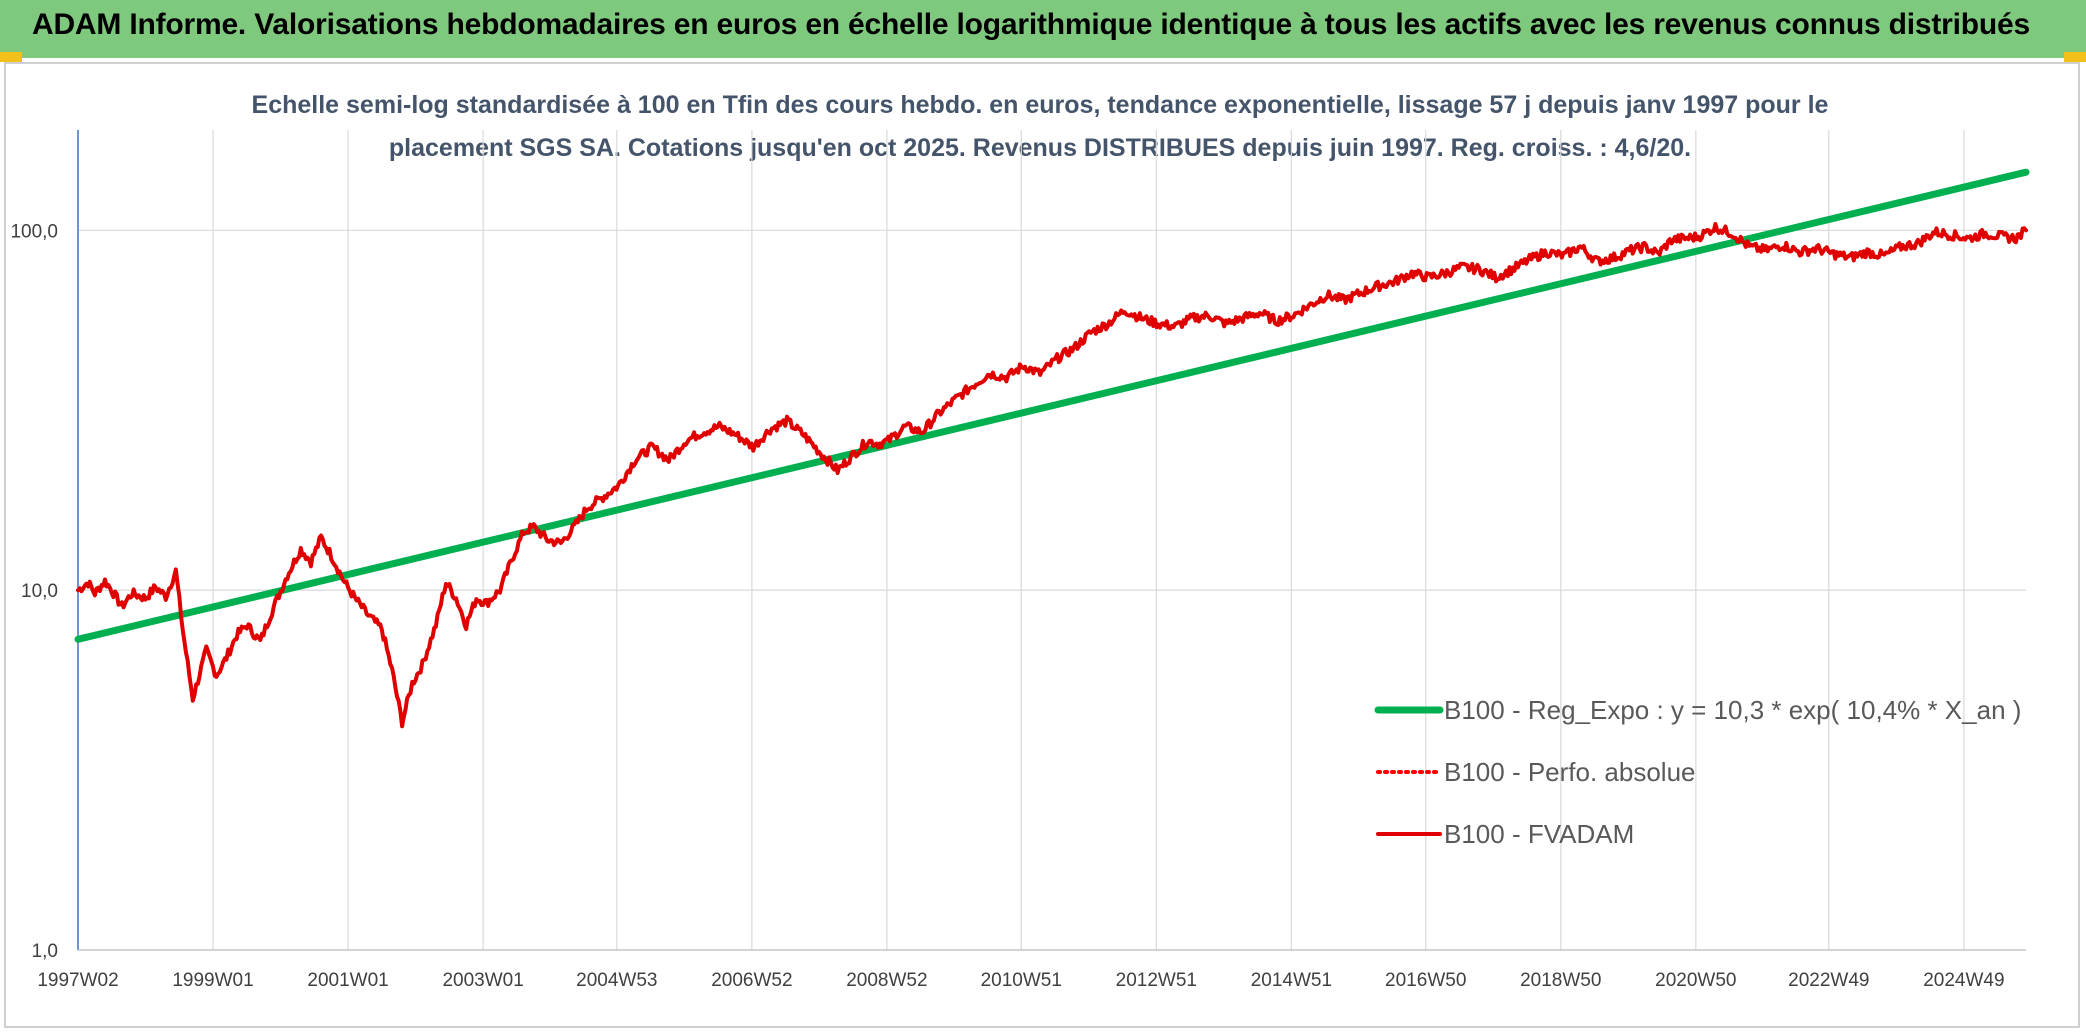 The width and height of the screenshot is (2086, 1033). I want to click on x-tick-label: 1999W01, so click(212, 980).